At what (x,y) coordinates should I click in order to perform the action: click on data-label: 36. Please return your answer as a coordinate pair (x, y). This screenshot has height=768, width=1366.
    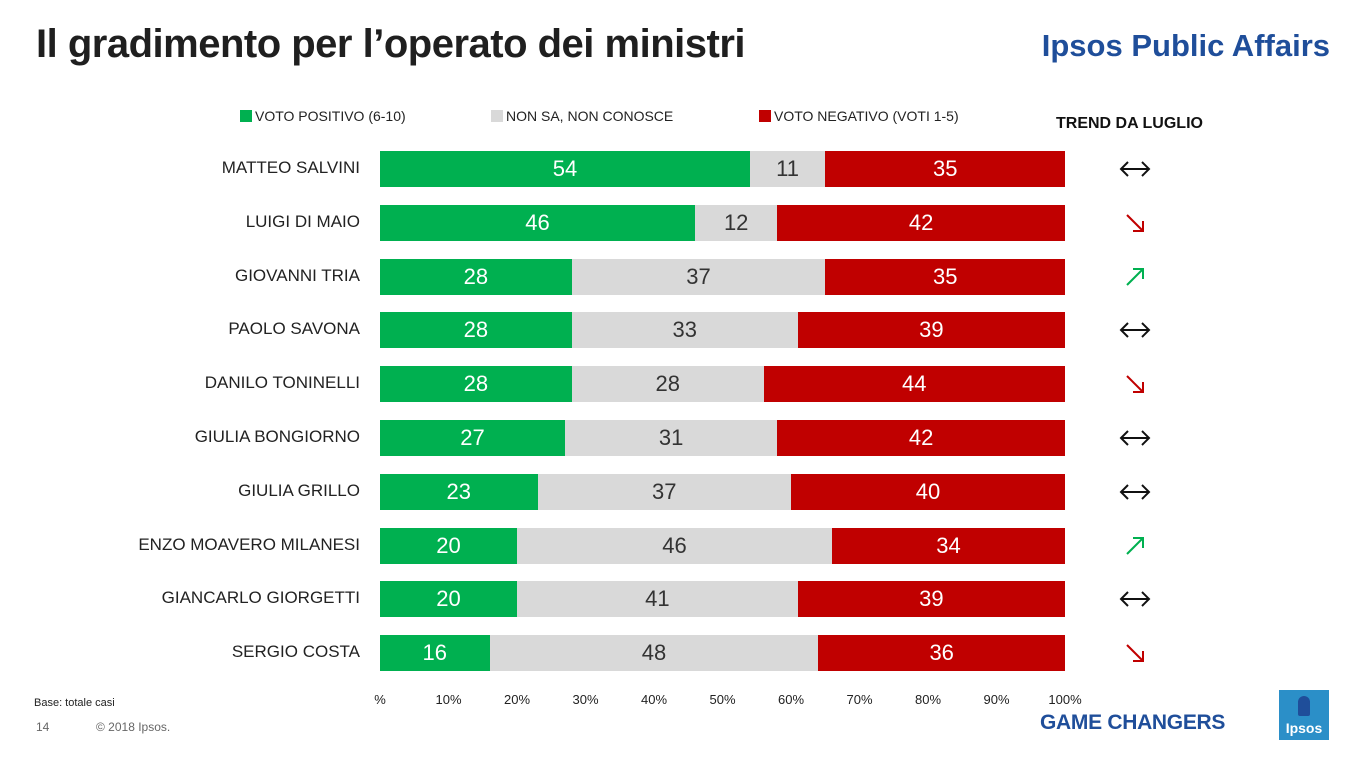
    Looking at the image, I should click on (941, 653).